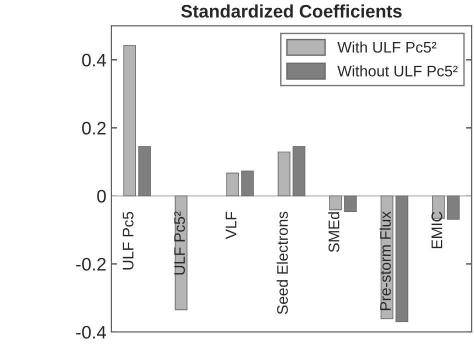 This screenshot has width=474, height=344. Describe the element at coordinates (282, 263) in the screenshot. I see `x-tick-label: Seed Electrons` at that location.